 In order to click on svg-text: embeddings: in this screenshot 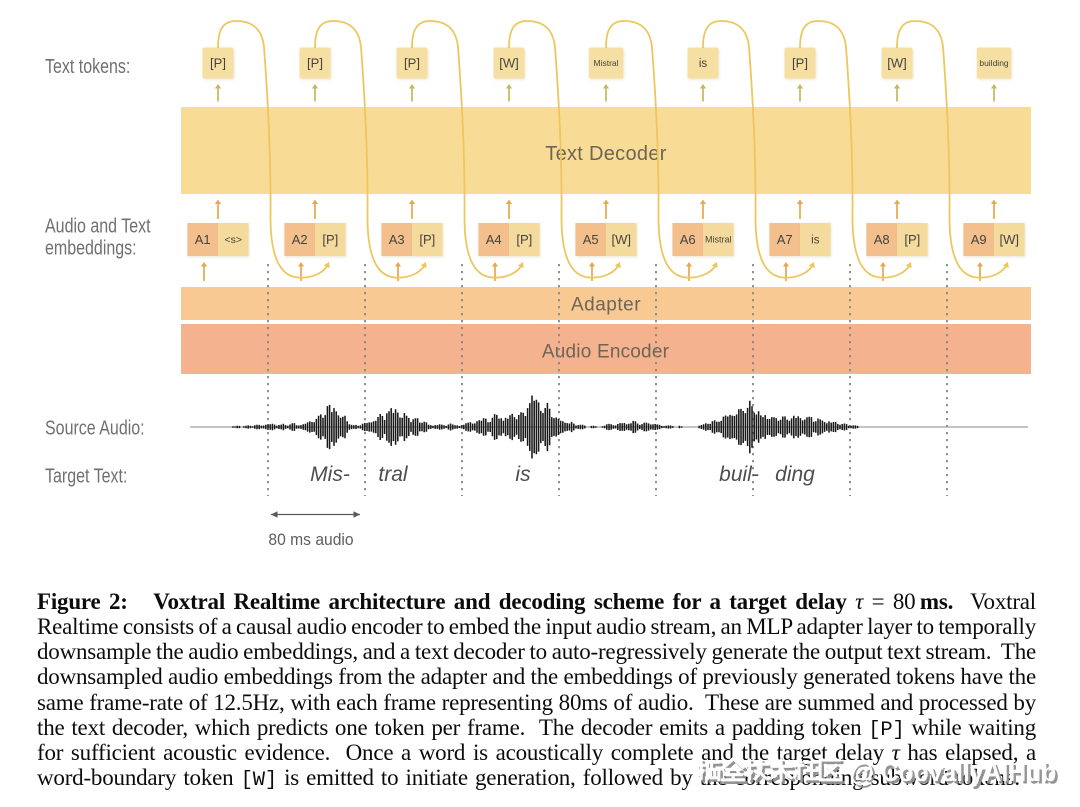, I will do `click(91, 248)`.